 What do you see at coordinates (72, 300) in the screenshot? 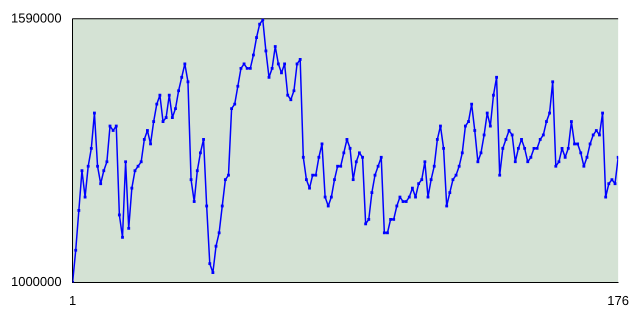
I see `x-tick-label: 1` at bounding box center [72, 300].